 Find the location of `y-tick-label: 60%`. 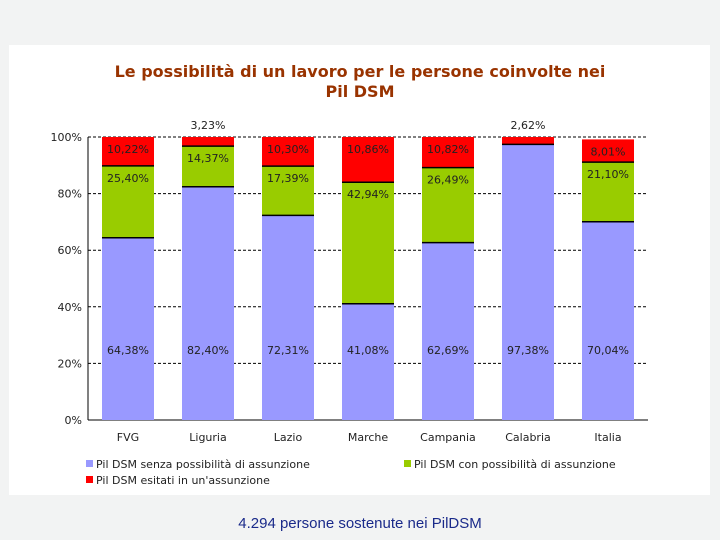

y-tick-label: 60% is located at coordinates (70, 250).